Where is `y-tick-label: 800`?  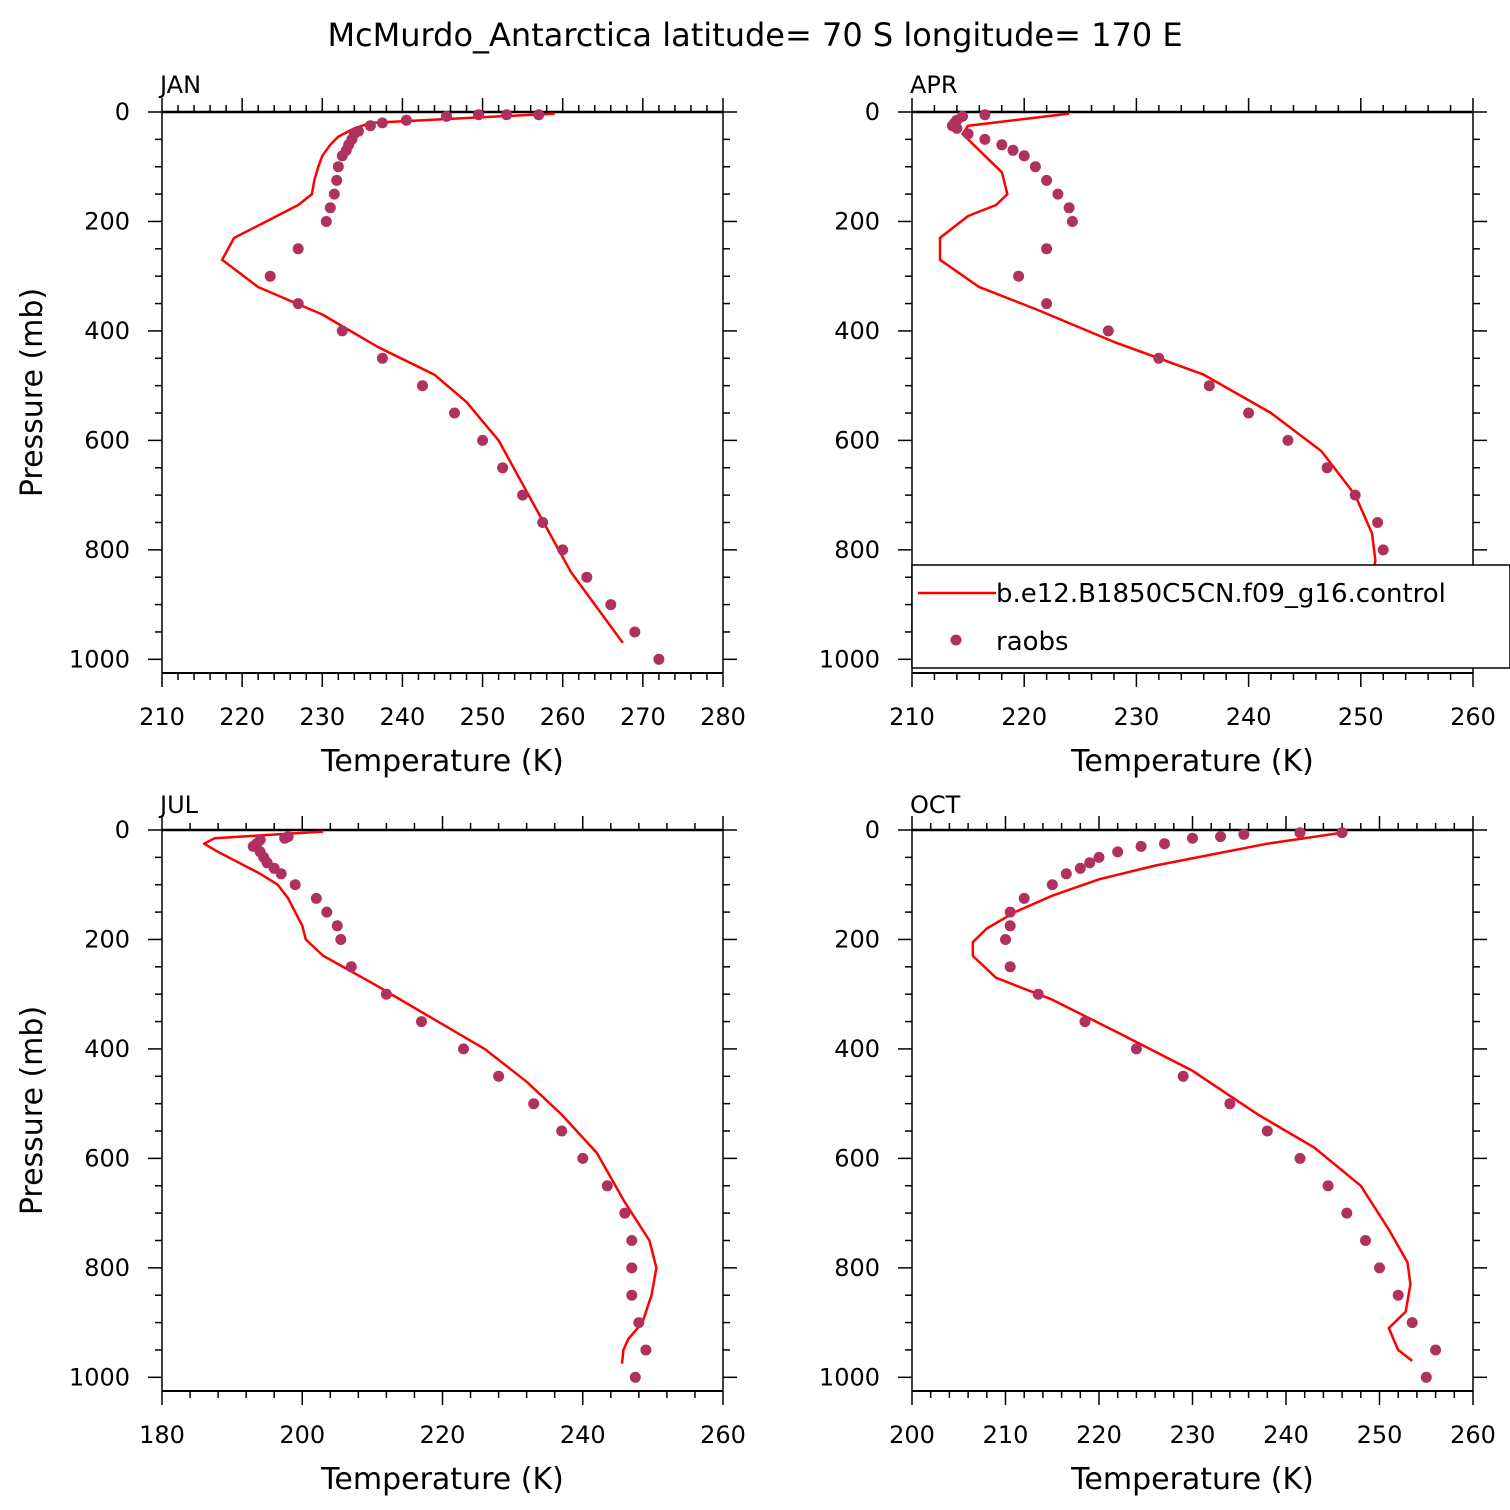 y-tick-label: 800 is located at coordinates (857, 550).